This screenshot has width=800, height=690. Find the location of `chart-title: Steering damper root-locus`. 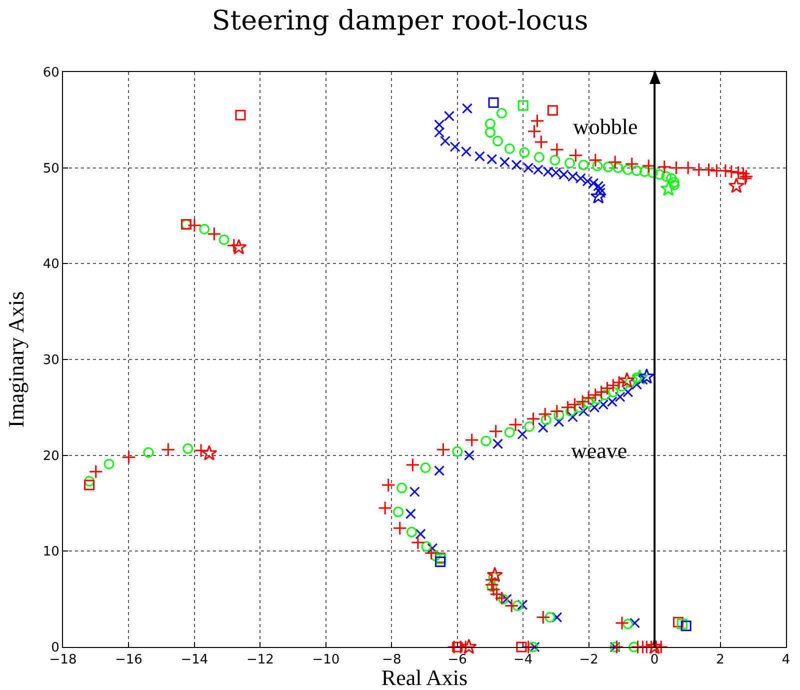

chart-title: Steering damper root-locus is located at coordinates (400, 20).